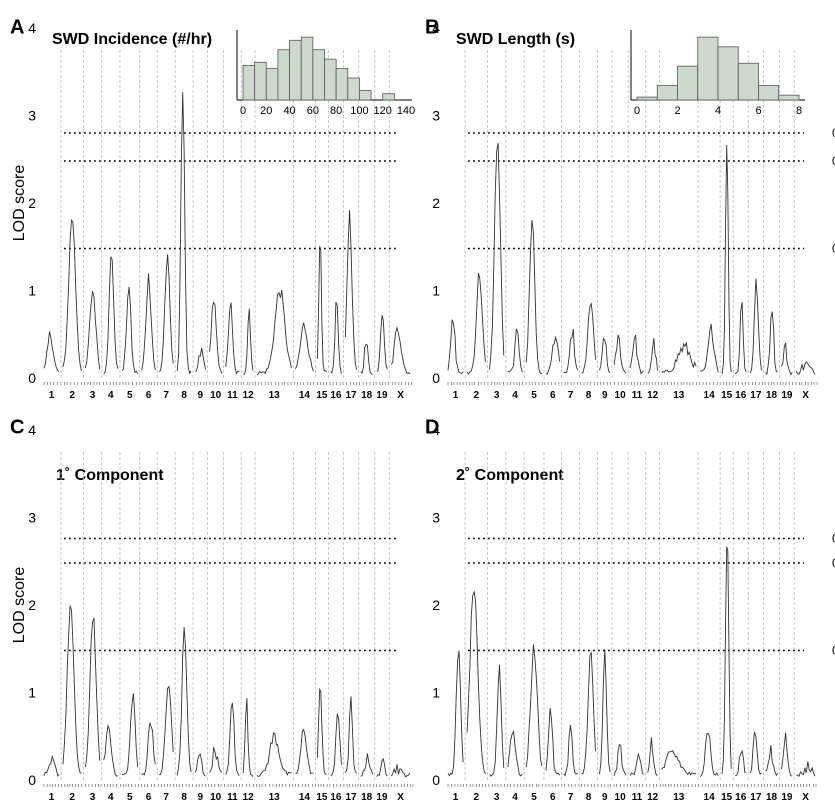  Describe the element at coordinates (216, 395) in the screenshot. I see `chromosome-tick-label: 10` at that location.